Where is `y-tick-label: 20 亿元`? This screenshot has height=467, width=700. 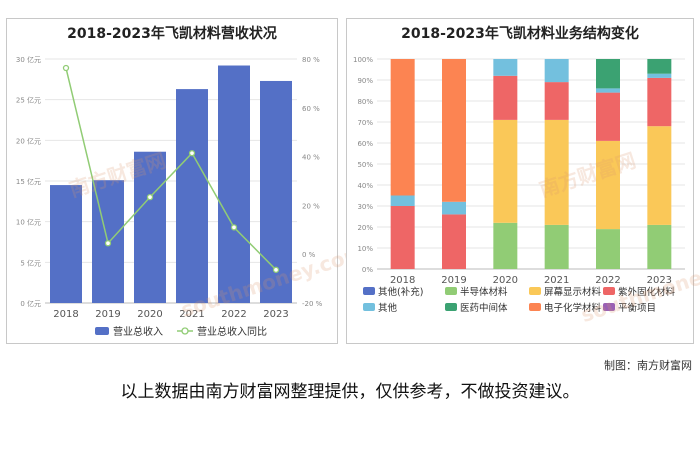 y-tick-label: 20 亿元 is located at coordinates (28, 140).